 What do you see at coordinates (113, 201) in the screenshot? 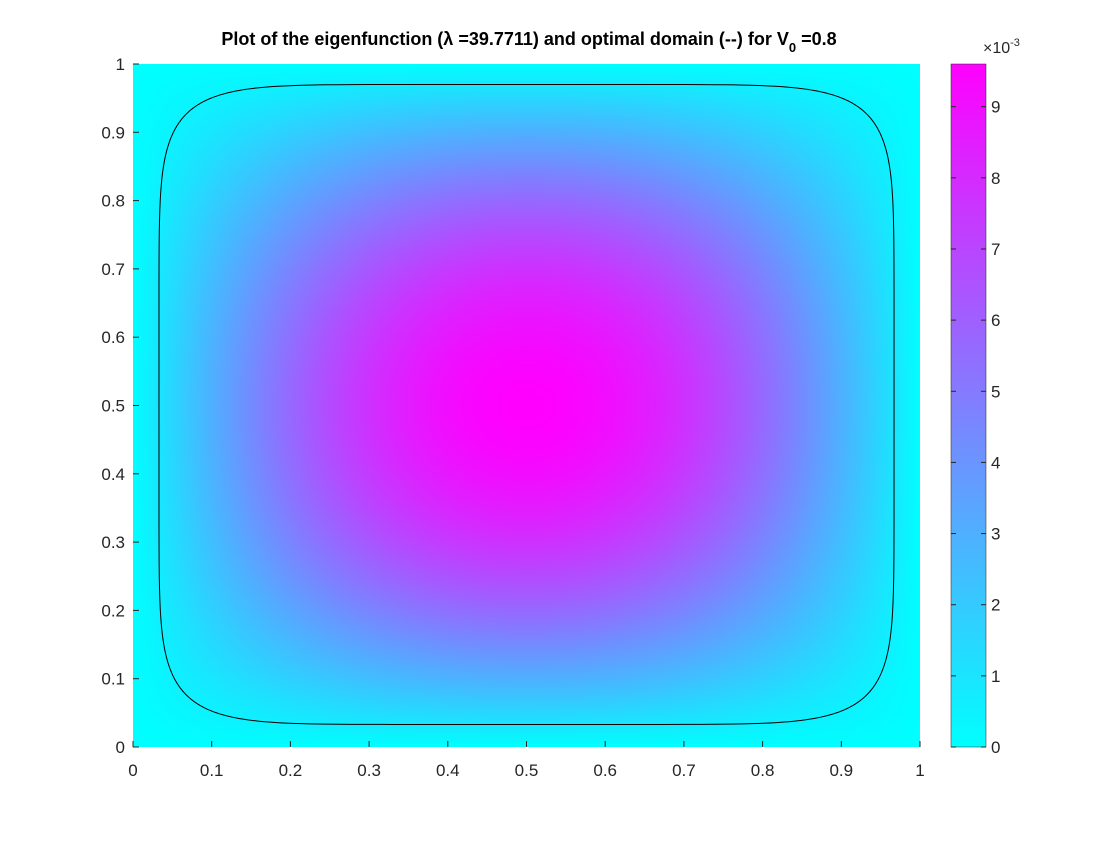
I see `y-tick-label: 0.8` at bounding box center [113, 201].